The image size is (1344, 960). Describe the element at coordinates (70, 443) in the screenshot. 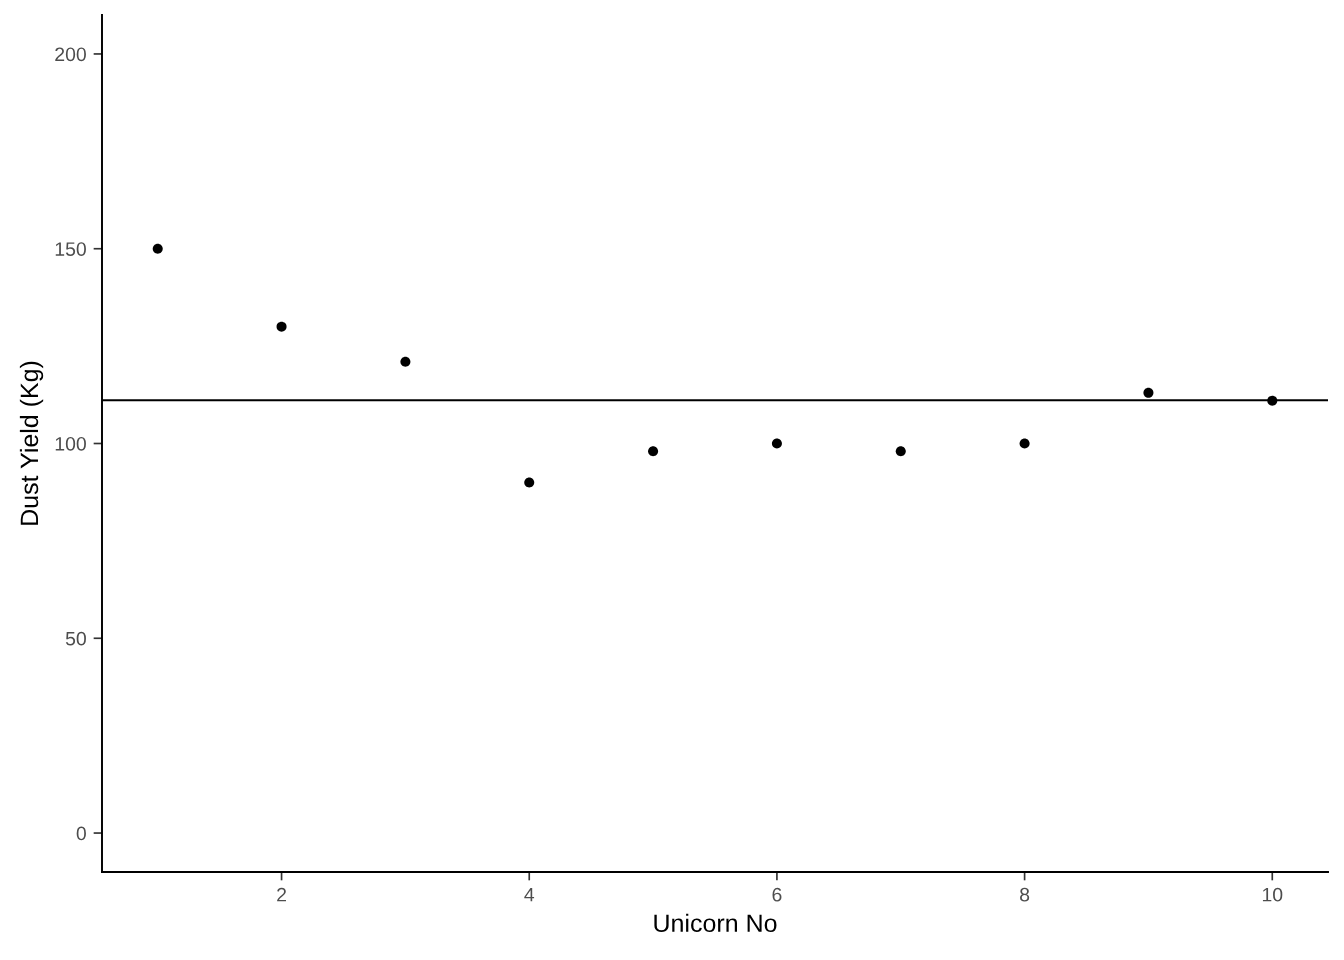

I see `y-tick-label: 100` at that location.